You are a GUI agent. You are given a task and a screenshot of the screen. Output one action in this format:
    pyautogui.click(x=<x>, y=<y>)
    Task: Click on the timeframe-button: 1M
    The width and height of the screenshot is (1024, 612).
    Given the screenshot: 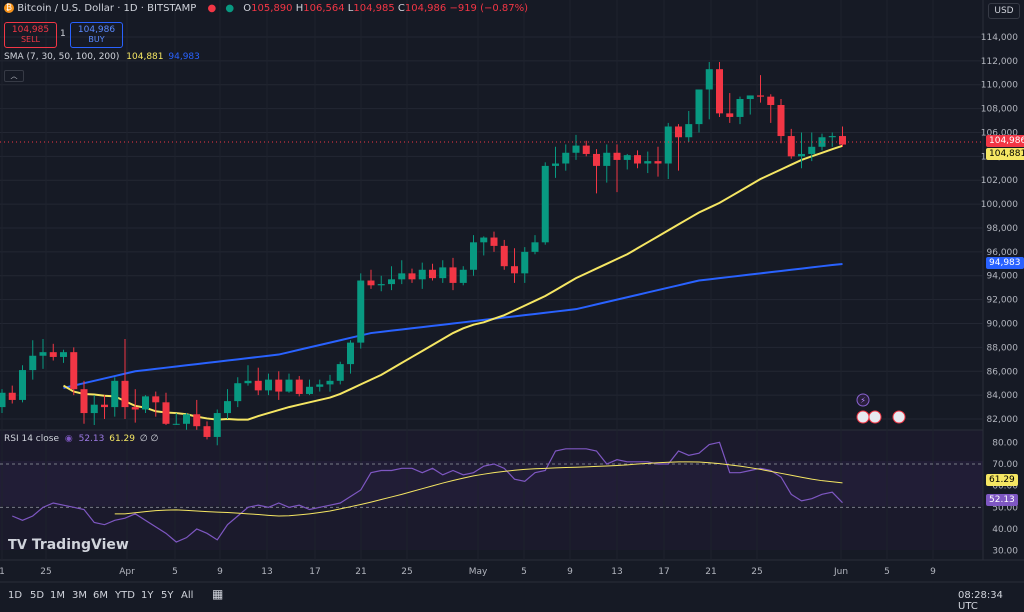 What is the action you would take?
    pyautogui.click(x=57, y=595)
    